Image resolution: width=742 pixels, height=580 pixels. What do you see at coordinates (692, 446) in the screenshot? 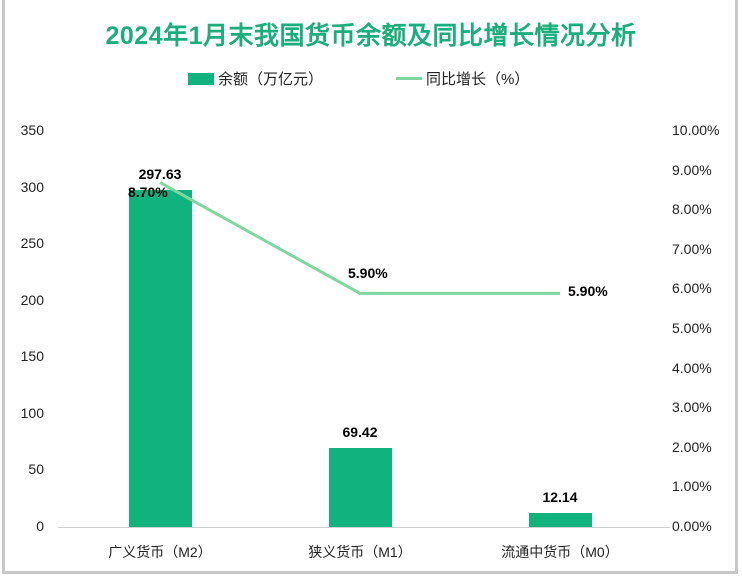
I see `y-right-tick: 2.00%` at bounding box center [692, 446].